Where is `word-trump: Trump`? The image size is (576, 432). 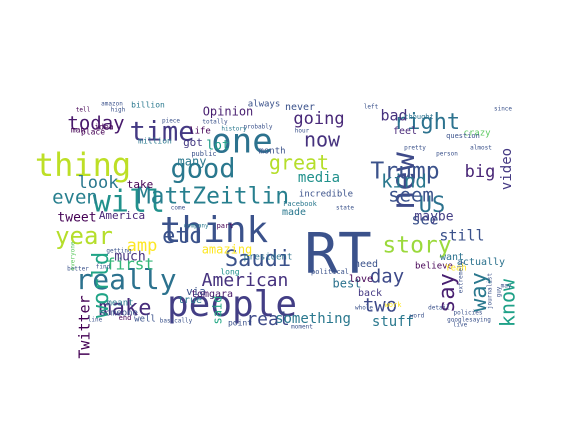 word-trump: Trump is located at coordinates (404, 172).